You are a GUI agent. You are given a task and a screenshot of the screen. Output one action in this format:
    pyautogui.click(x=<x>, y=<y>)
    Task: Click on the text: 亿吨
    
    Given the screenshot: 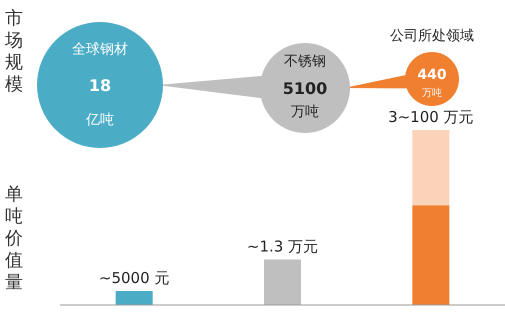 What is the action you would take?
    pyautogui.click(x=99, y=120)
    